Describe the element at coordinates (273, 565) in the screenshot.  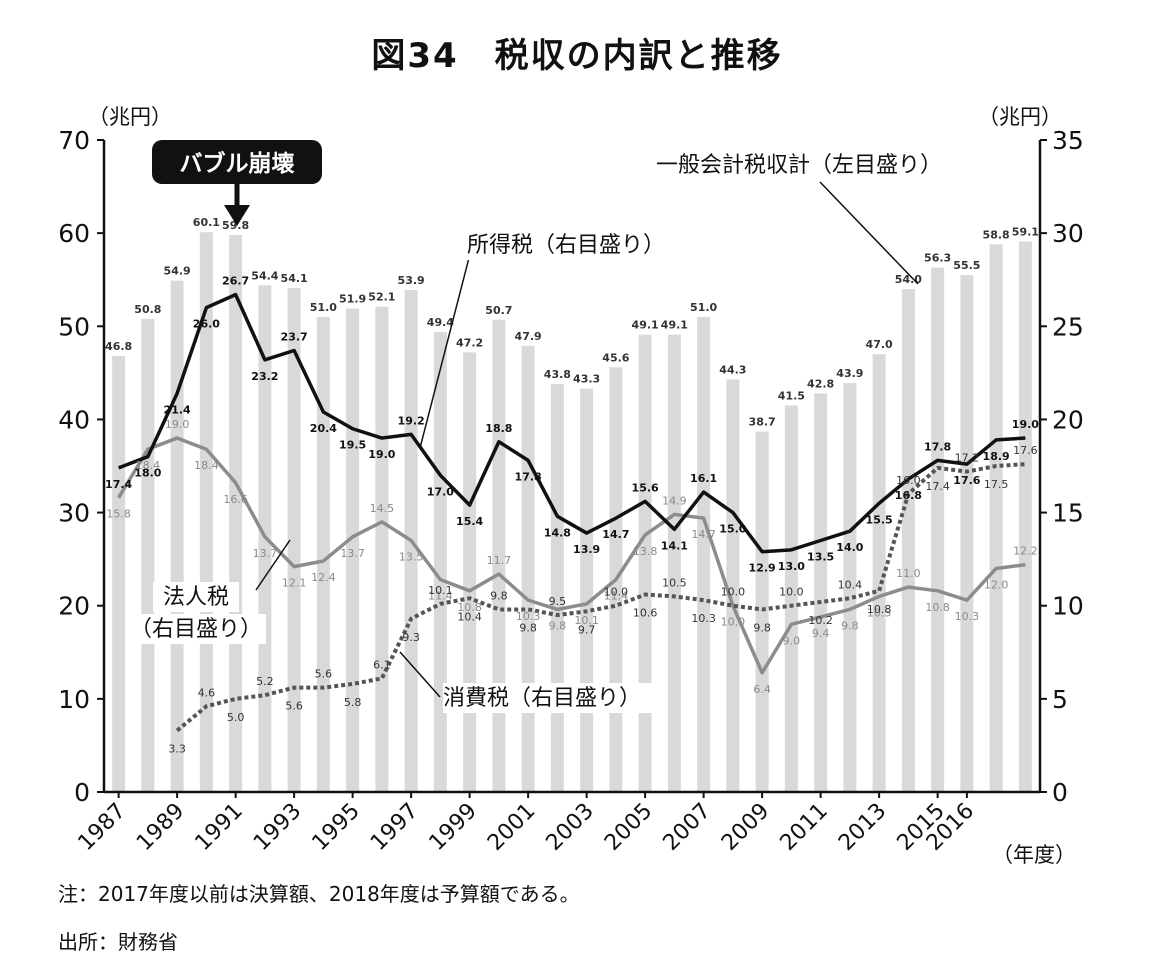
I see `corp-leader-line` at that location.